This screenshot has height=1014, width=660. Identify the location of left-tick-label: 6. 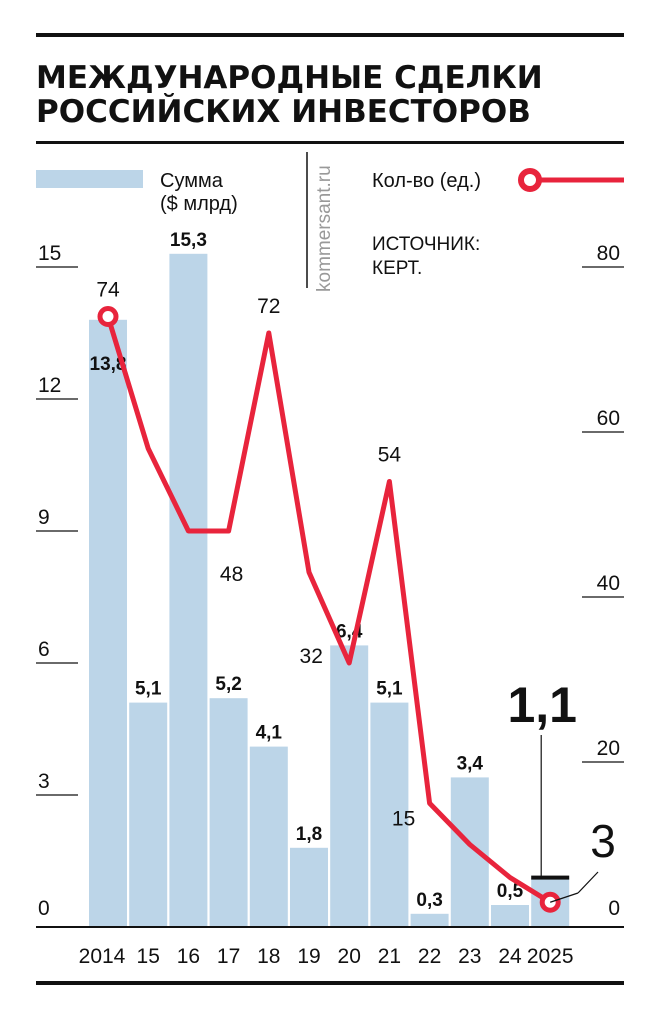
(44, 649).